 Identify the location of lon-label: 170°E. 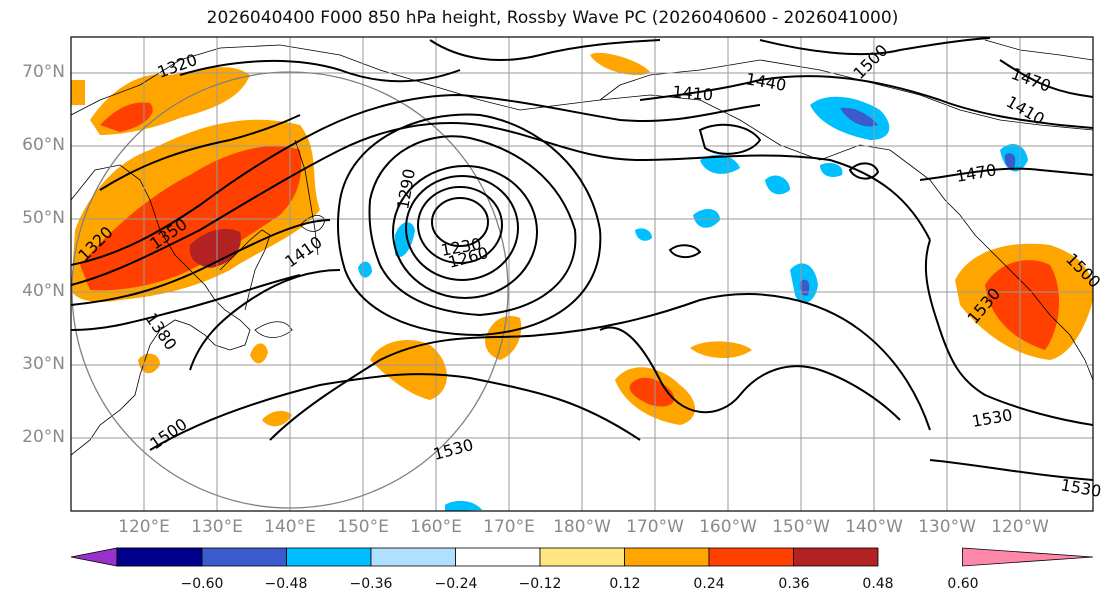
(509, 527).